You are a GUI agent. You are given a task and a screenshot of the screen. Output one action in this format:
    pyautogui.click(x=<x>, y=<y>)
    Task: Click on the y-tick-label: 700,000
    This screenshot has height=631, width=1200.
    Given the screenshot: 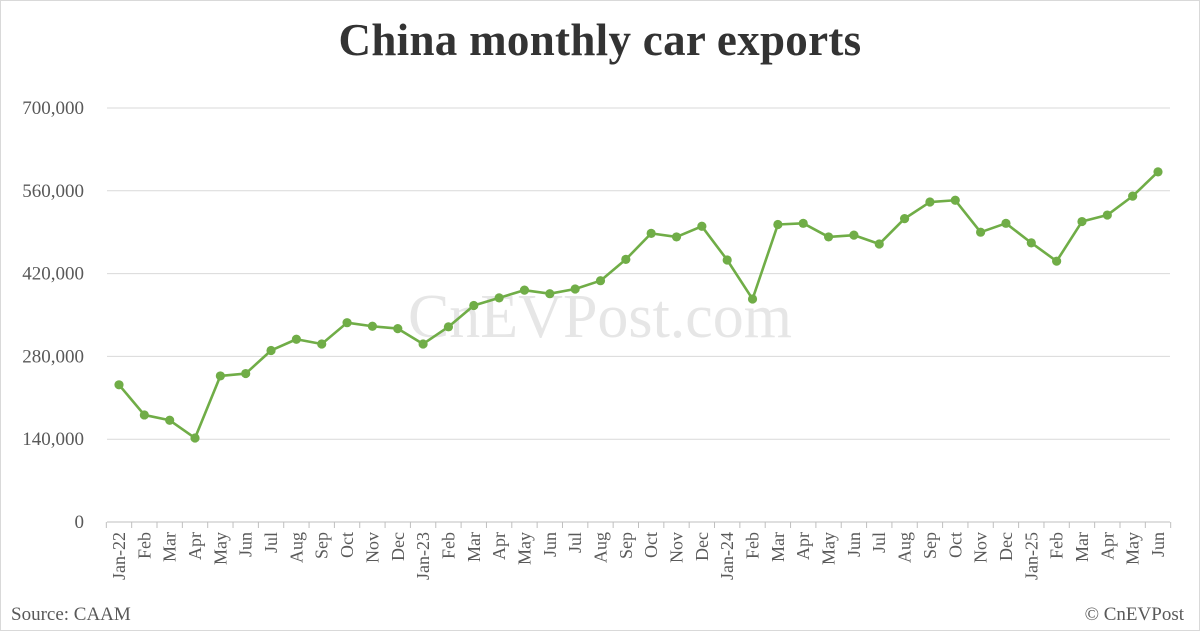 What is the action you would take?
    pyautogui.click(x=53, y=108)
    